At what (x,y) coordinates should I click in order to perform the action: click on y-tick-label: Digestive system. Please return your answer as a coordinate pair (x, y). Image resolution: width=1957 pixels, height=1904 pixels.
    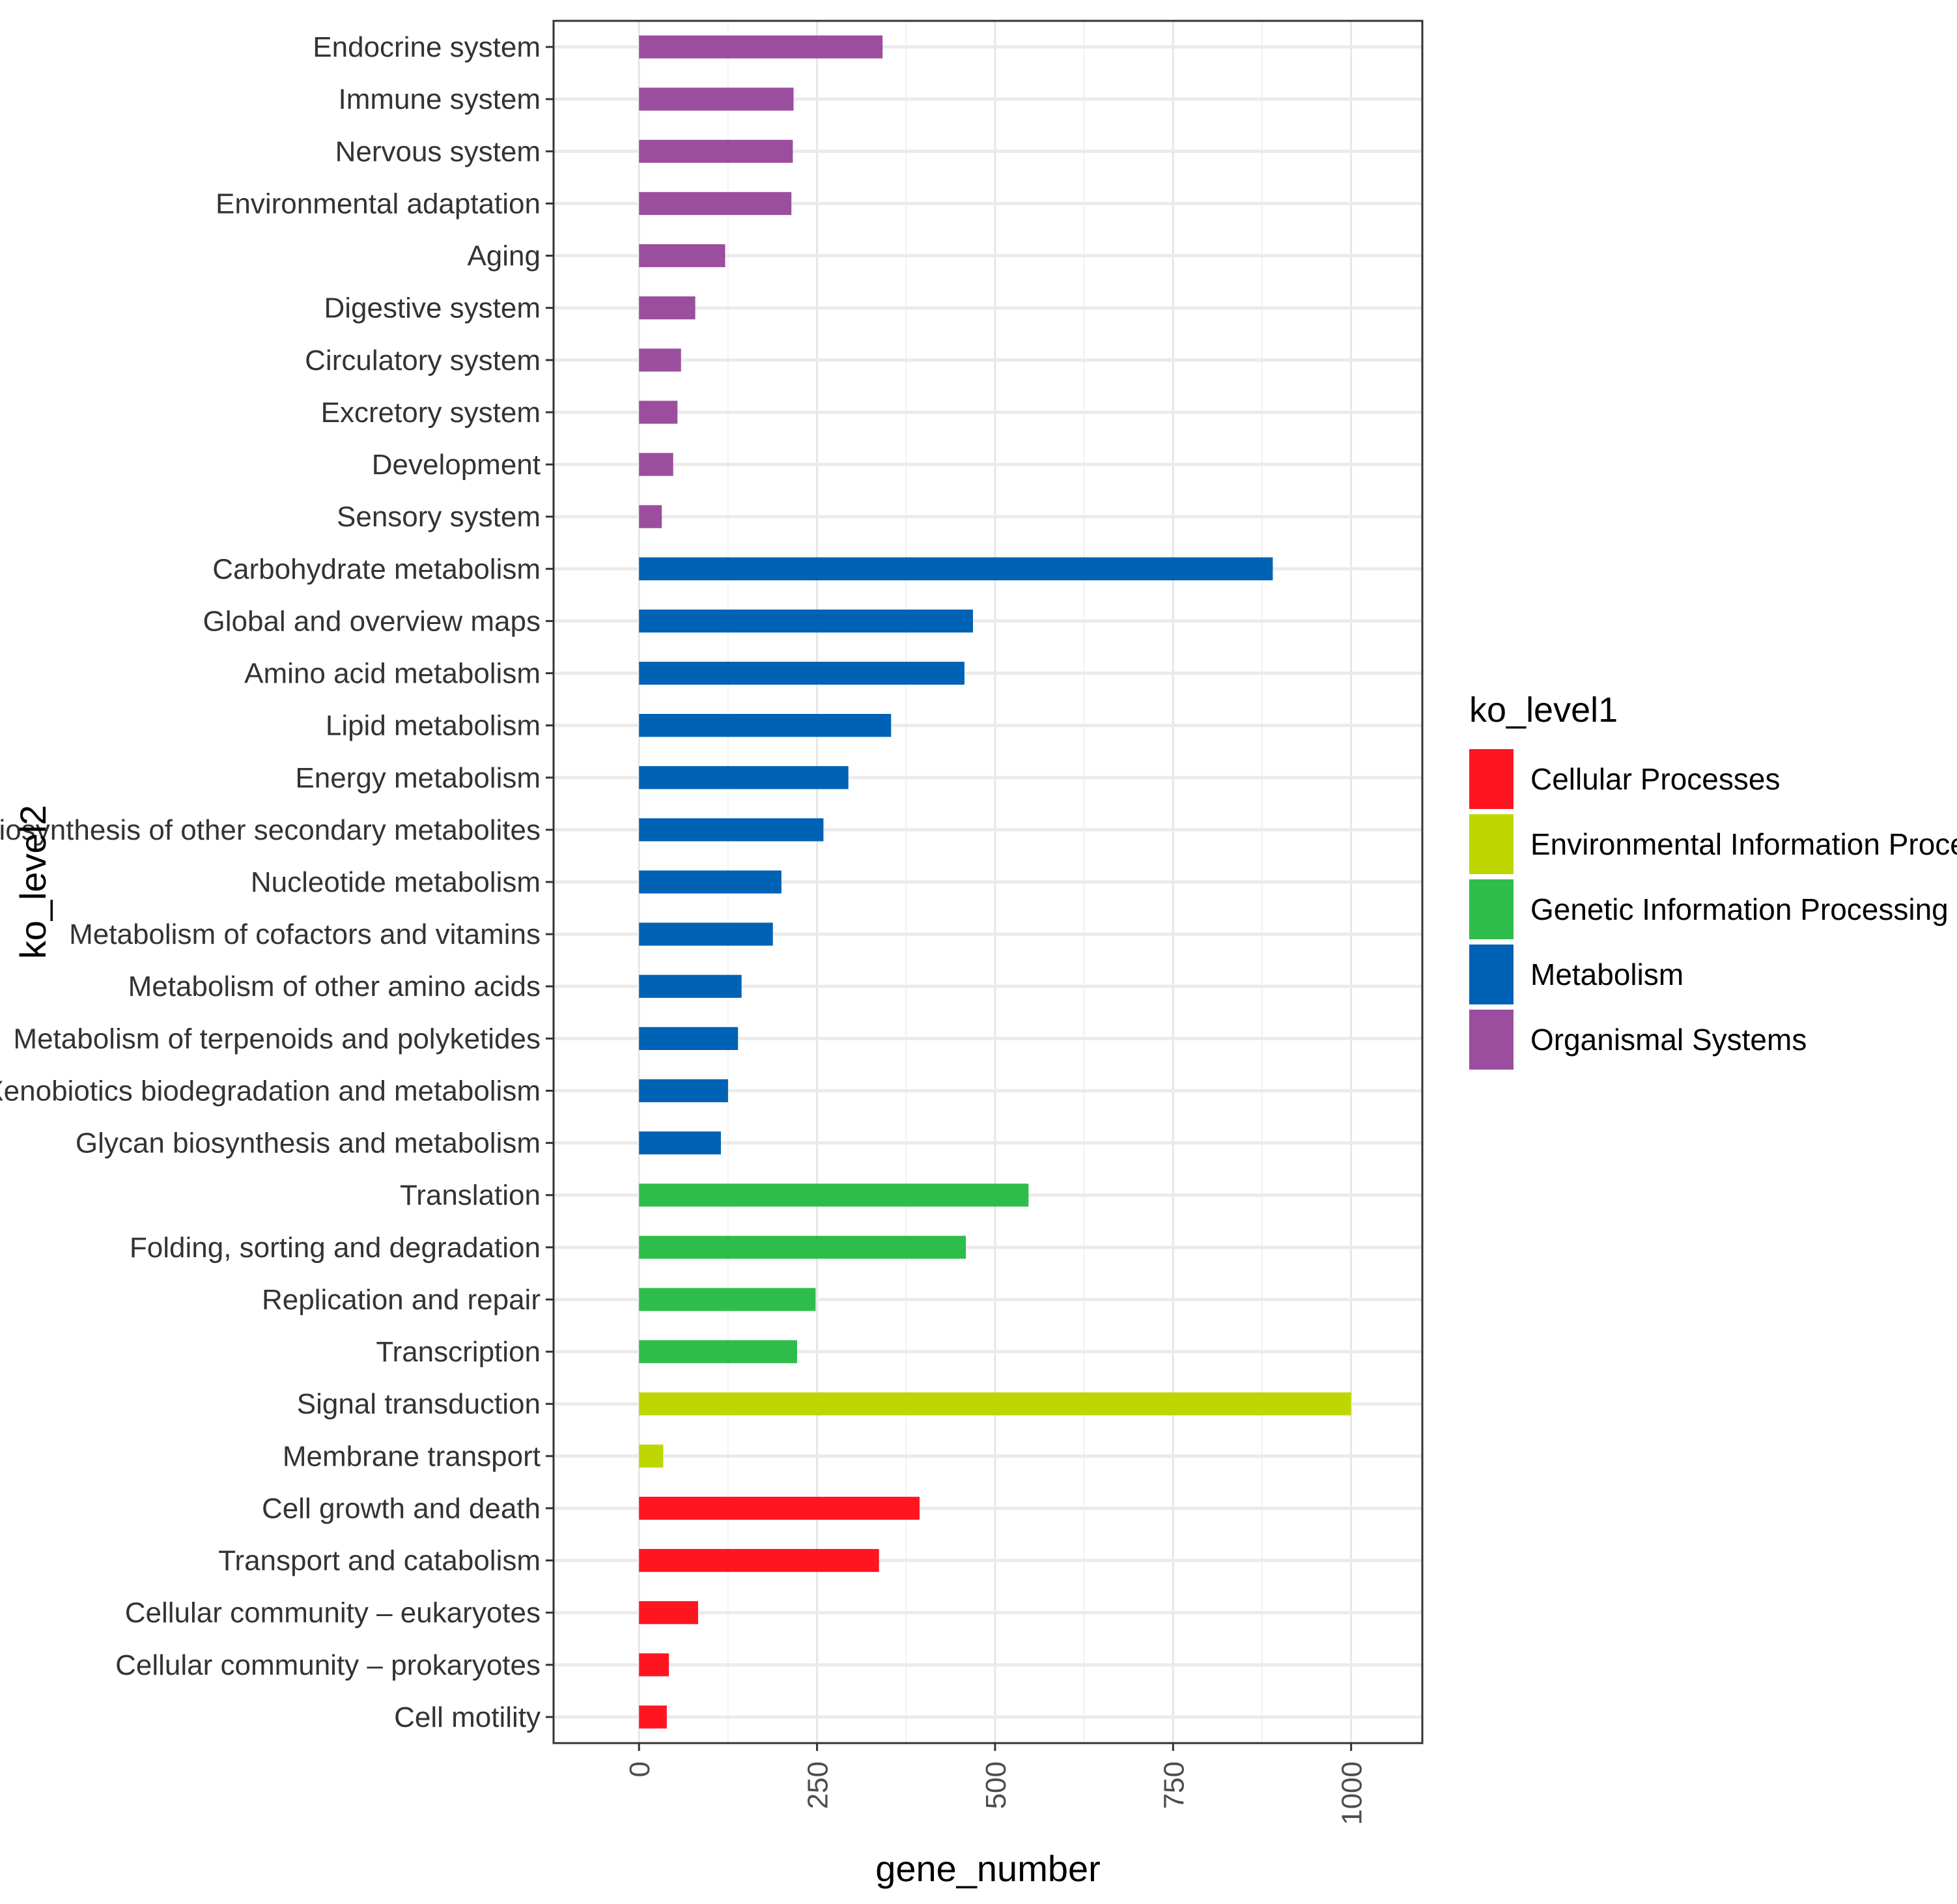
    Looking at the image, I should click on (432, 308).